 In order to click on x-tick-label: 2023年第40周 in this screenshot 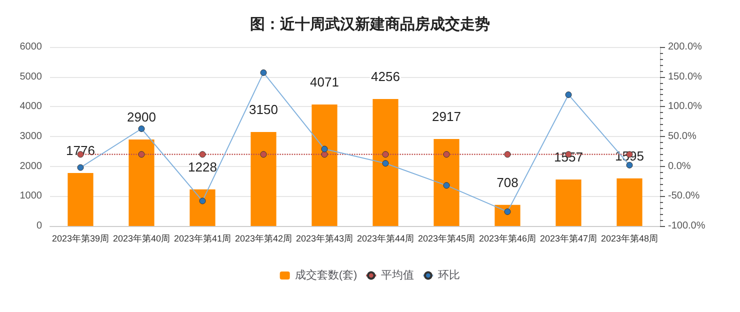, I will do `click(141, 239)`.